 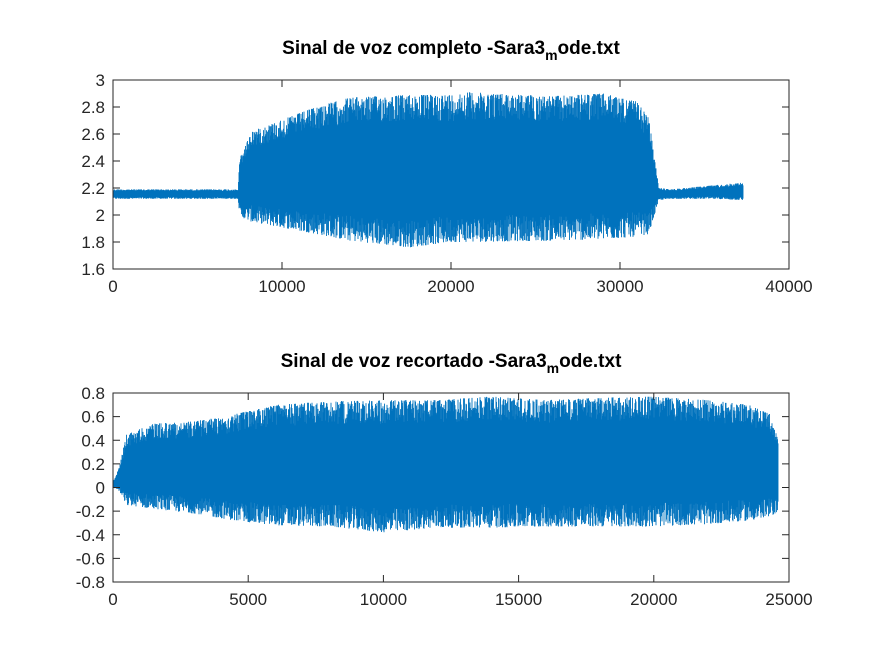 I want to click on y-tick-label: 2.6, so click(x=93, y=134).